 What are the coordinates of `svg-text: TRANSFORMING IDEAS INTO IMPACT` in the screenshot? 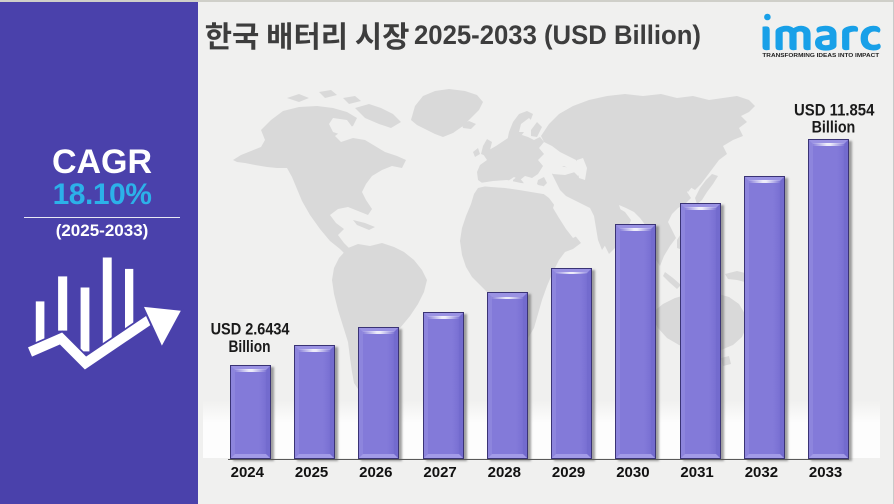 It's located at (821, 56).